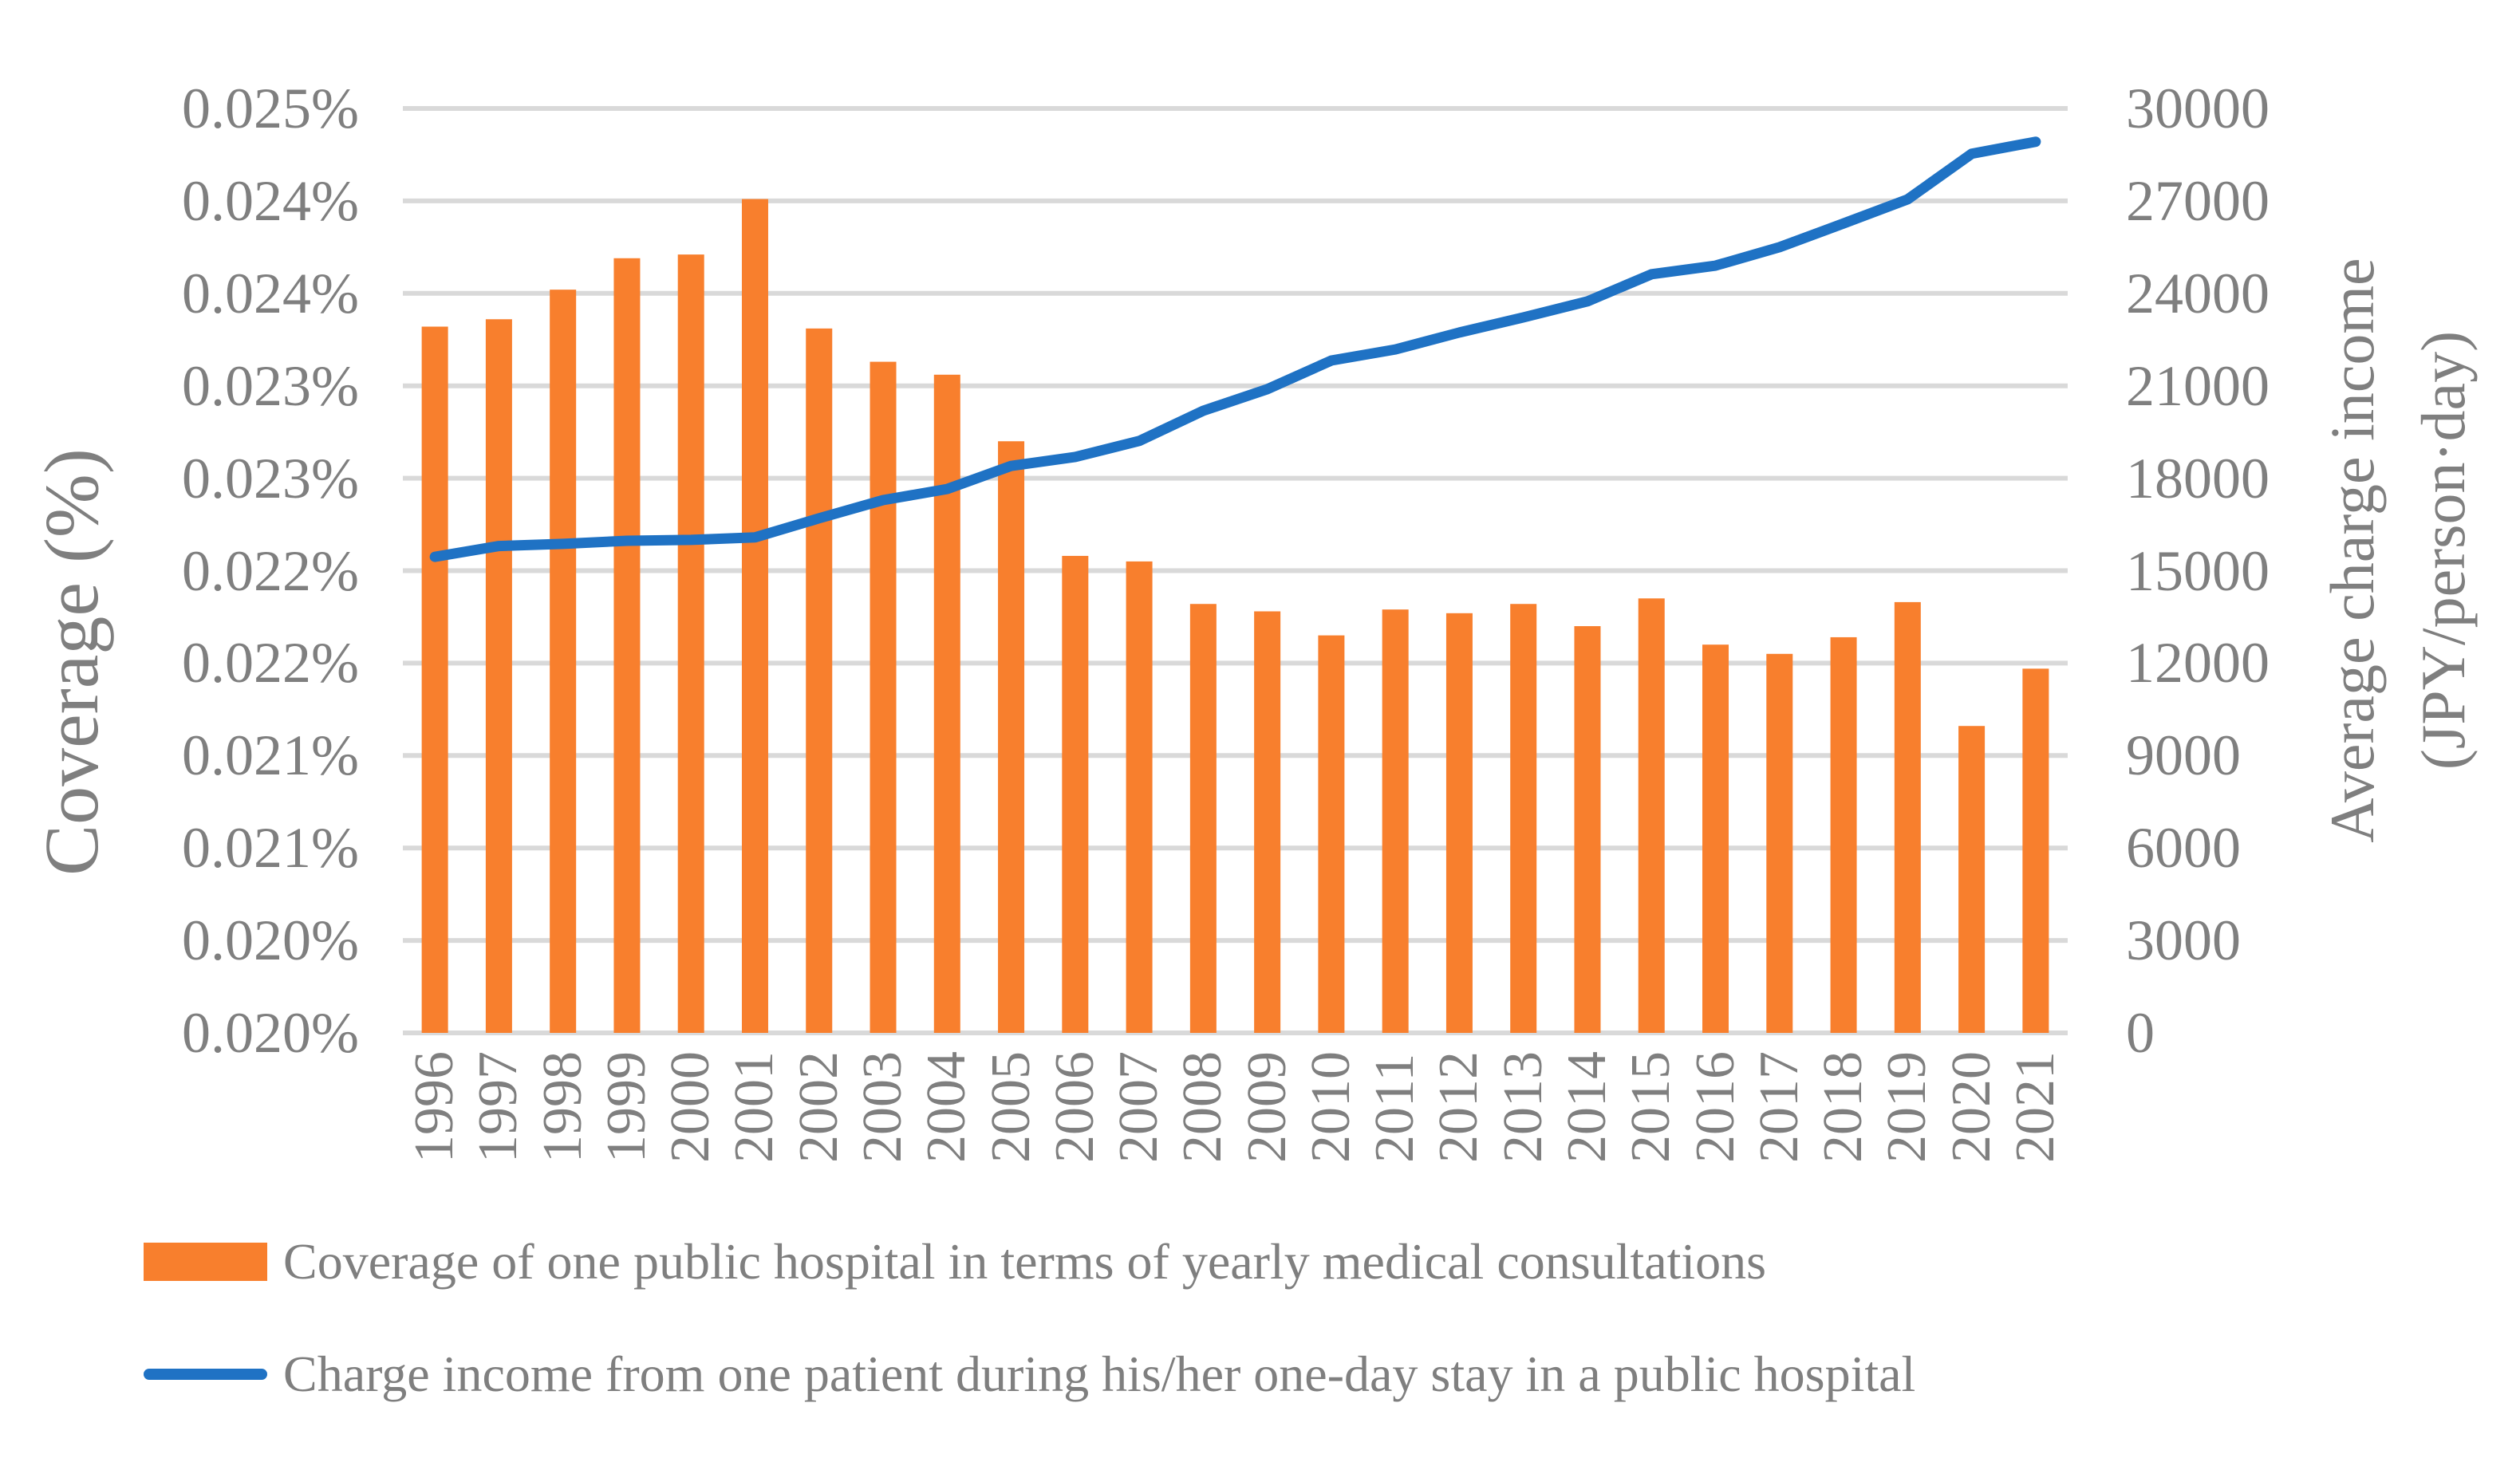 Image resolution: width=2520 pixels, height=1458 pixels. I want to click on x-axis-label-2016: 2016, so click(1715, 1107).